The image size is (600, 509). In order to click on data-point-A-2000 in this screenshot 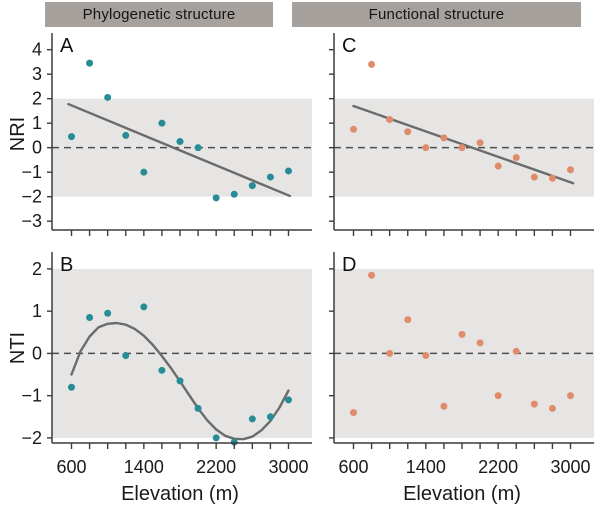, I will do `click(198, 148)`.